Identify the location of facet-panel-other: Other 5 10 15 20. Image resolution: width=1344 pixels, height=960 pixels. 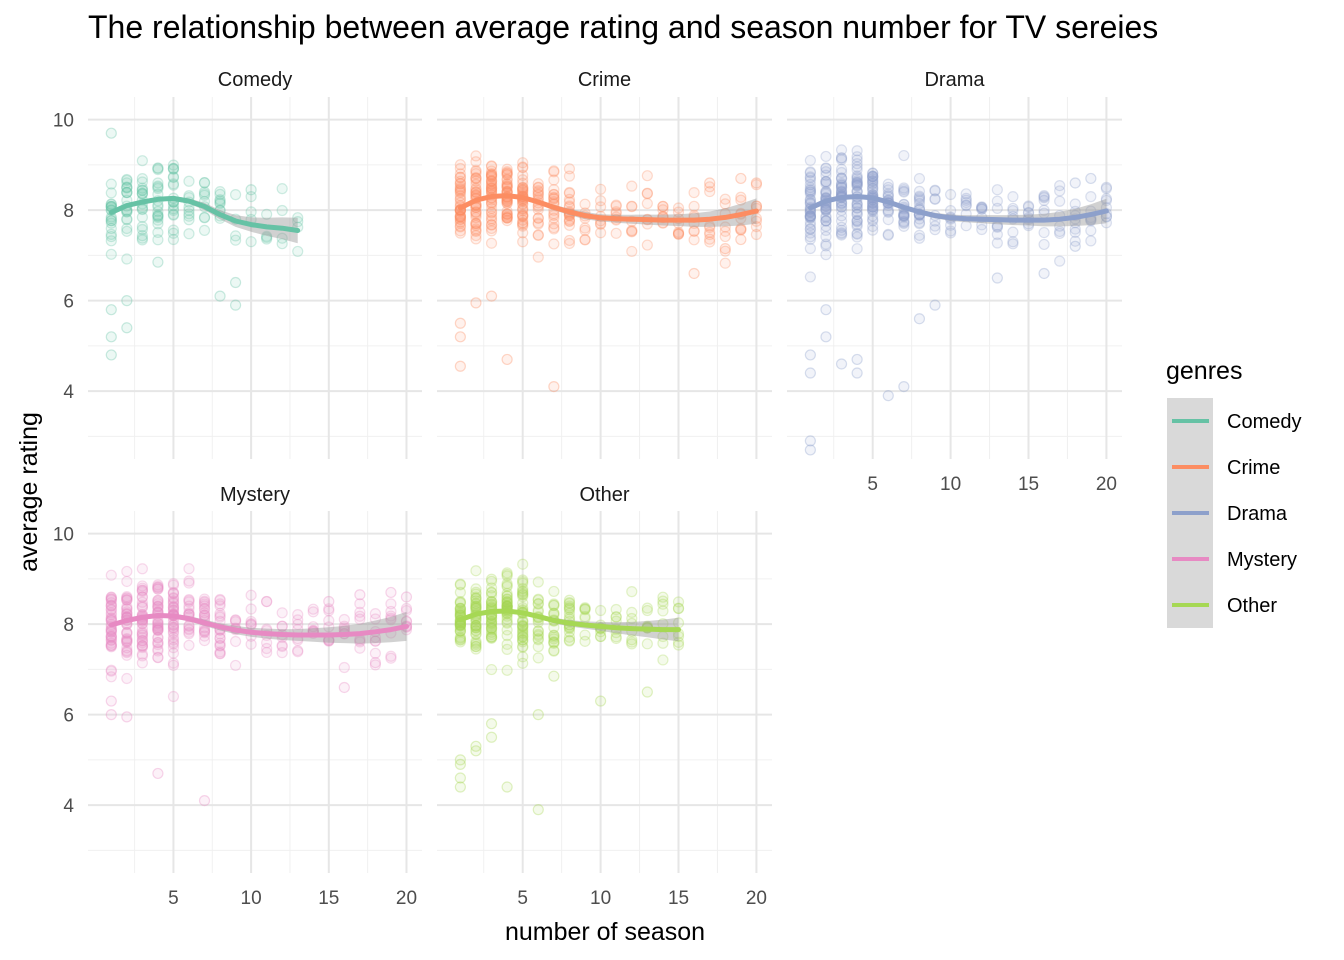
(604, 696).